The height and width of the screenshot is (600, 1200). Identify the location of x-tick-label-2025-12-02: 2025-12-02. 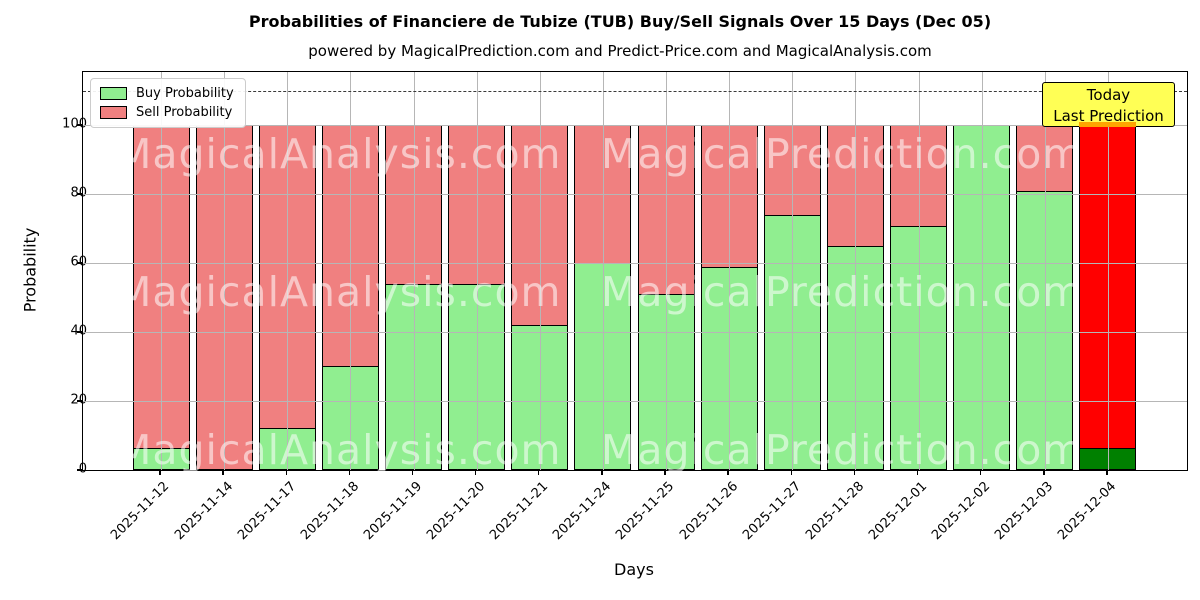
(961, 511).